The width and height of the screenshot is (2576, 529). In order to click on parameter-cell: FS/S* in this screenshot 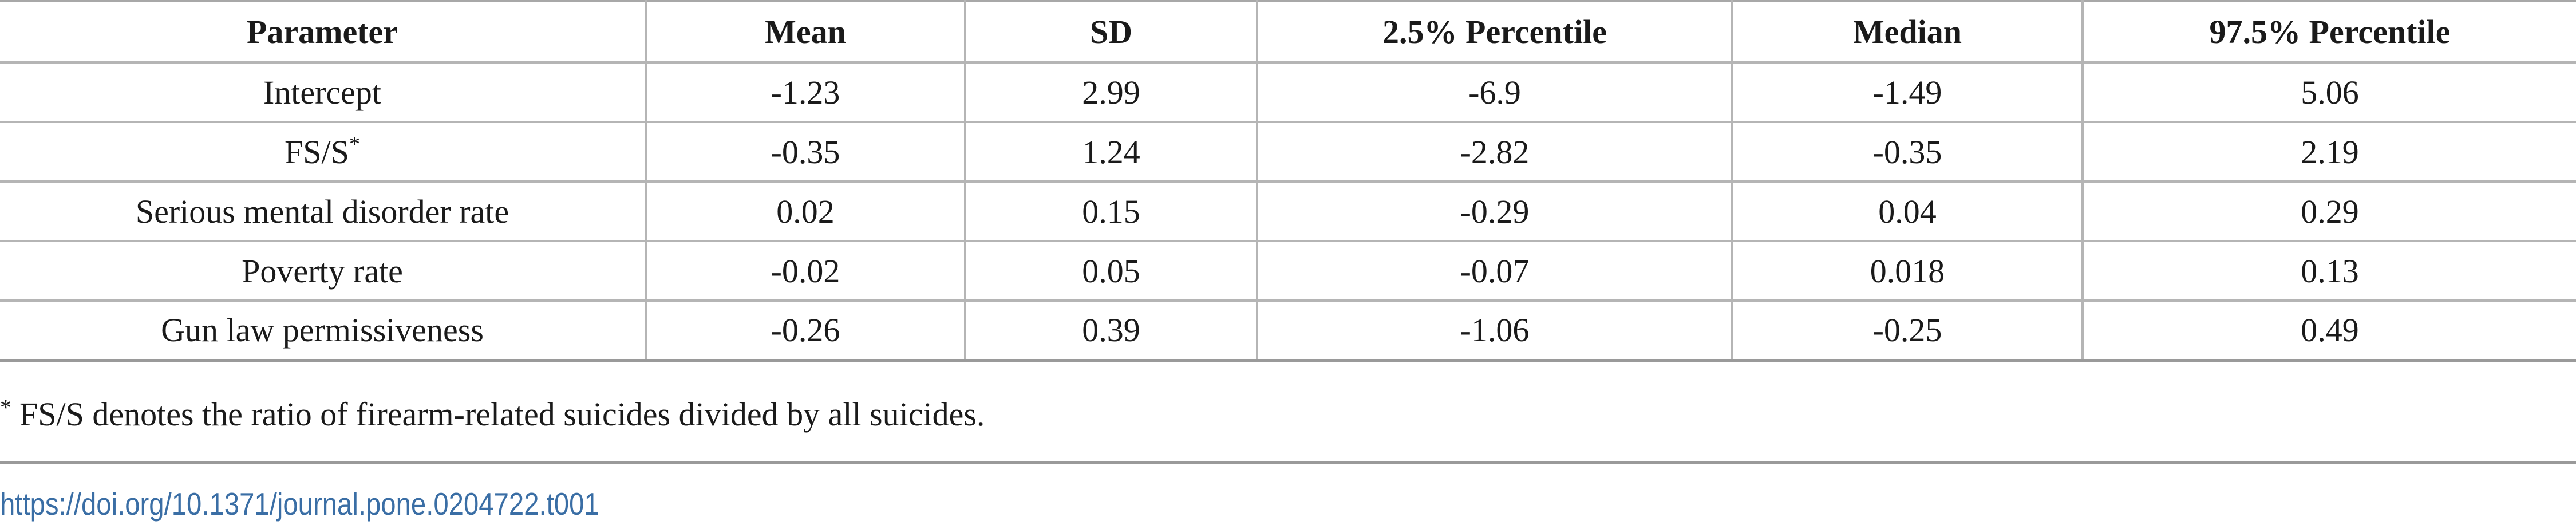, I will do `click(323, 152)`.